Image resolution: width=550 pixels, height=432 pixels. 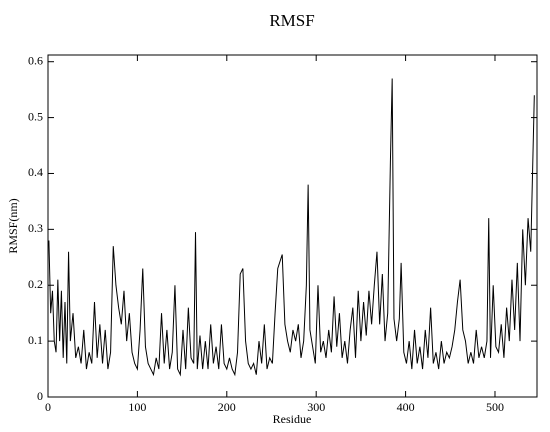 I want to click on x-tick-label: 100, so click(x=137, y=407).